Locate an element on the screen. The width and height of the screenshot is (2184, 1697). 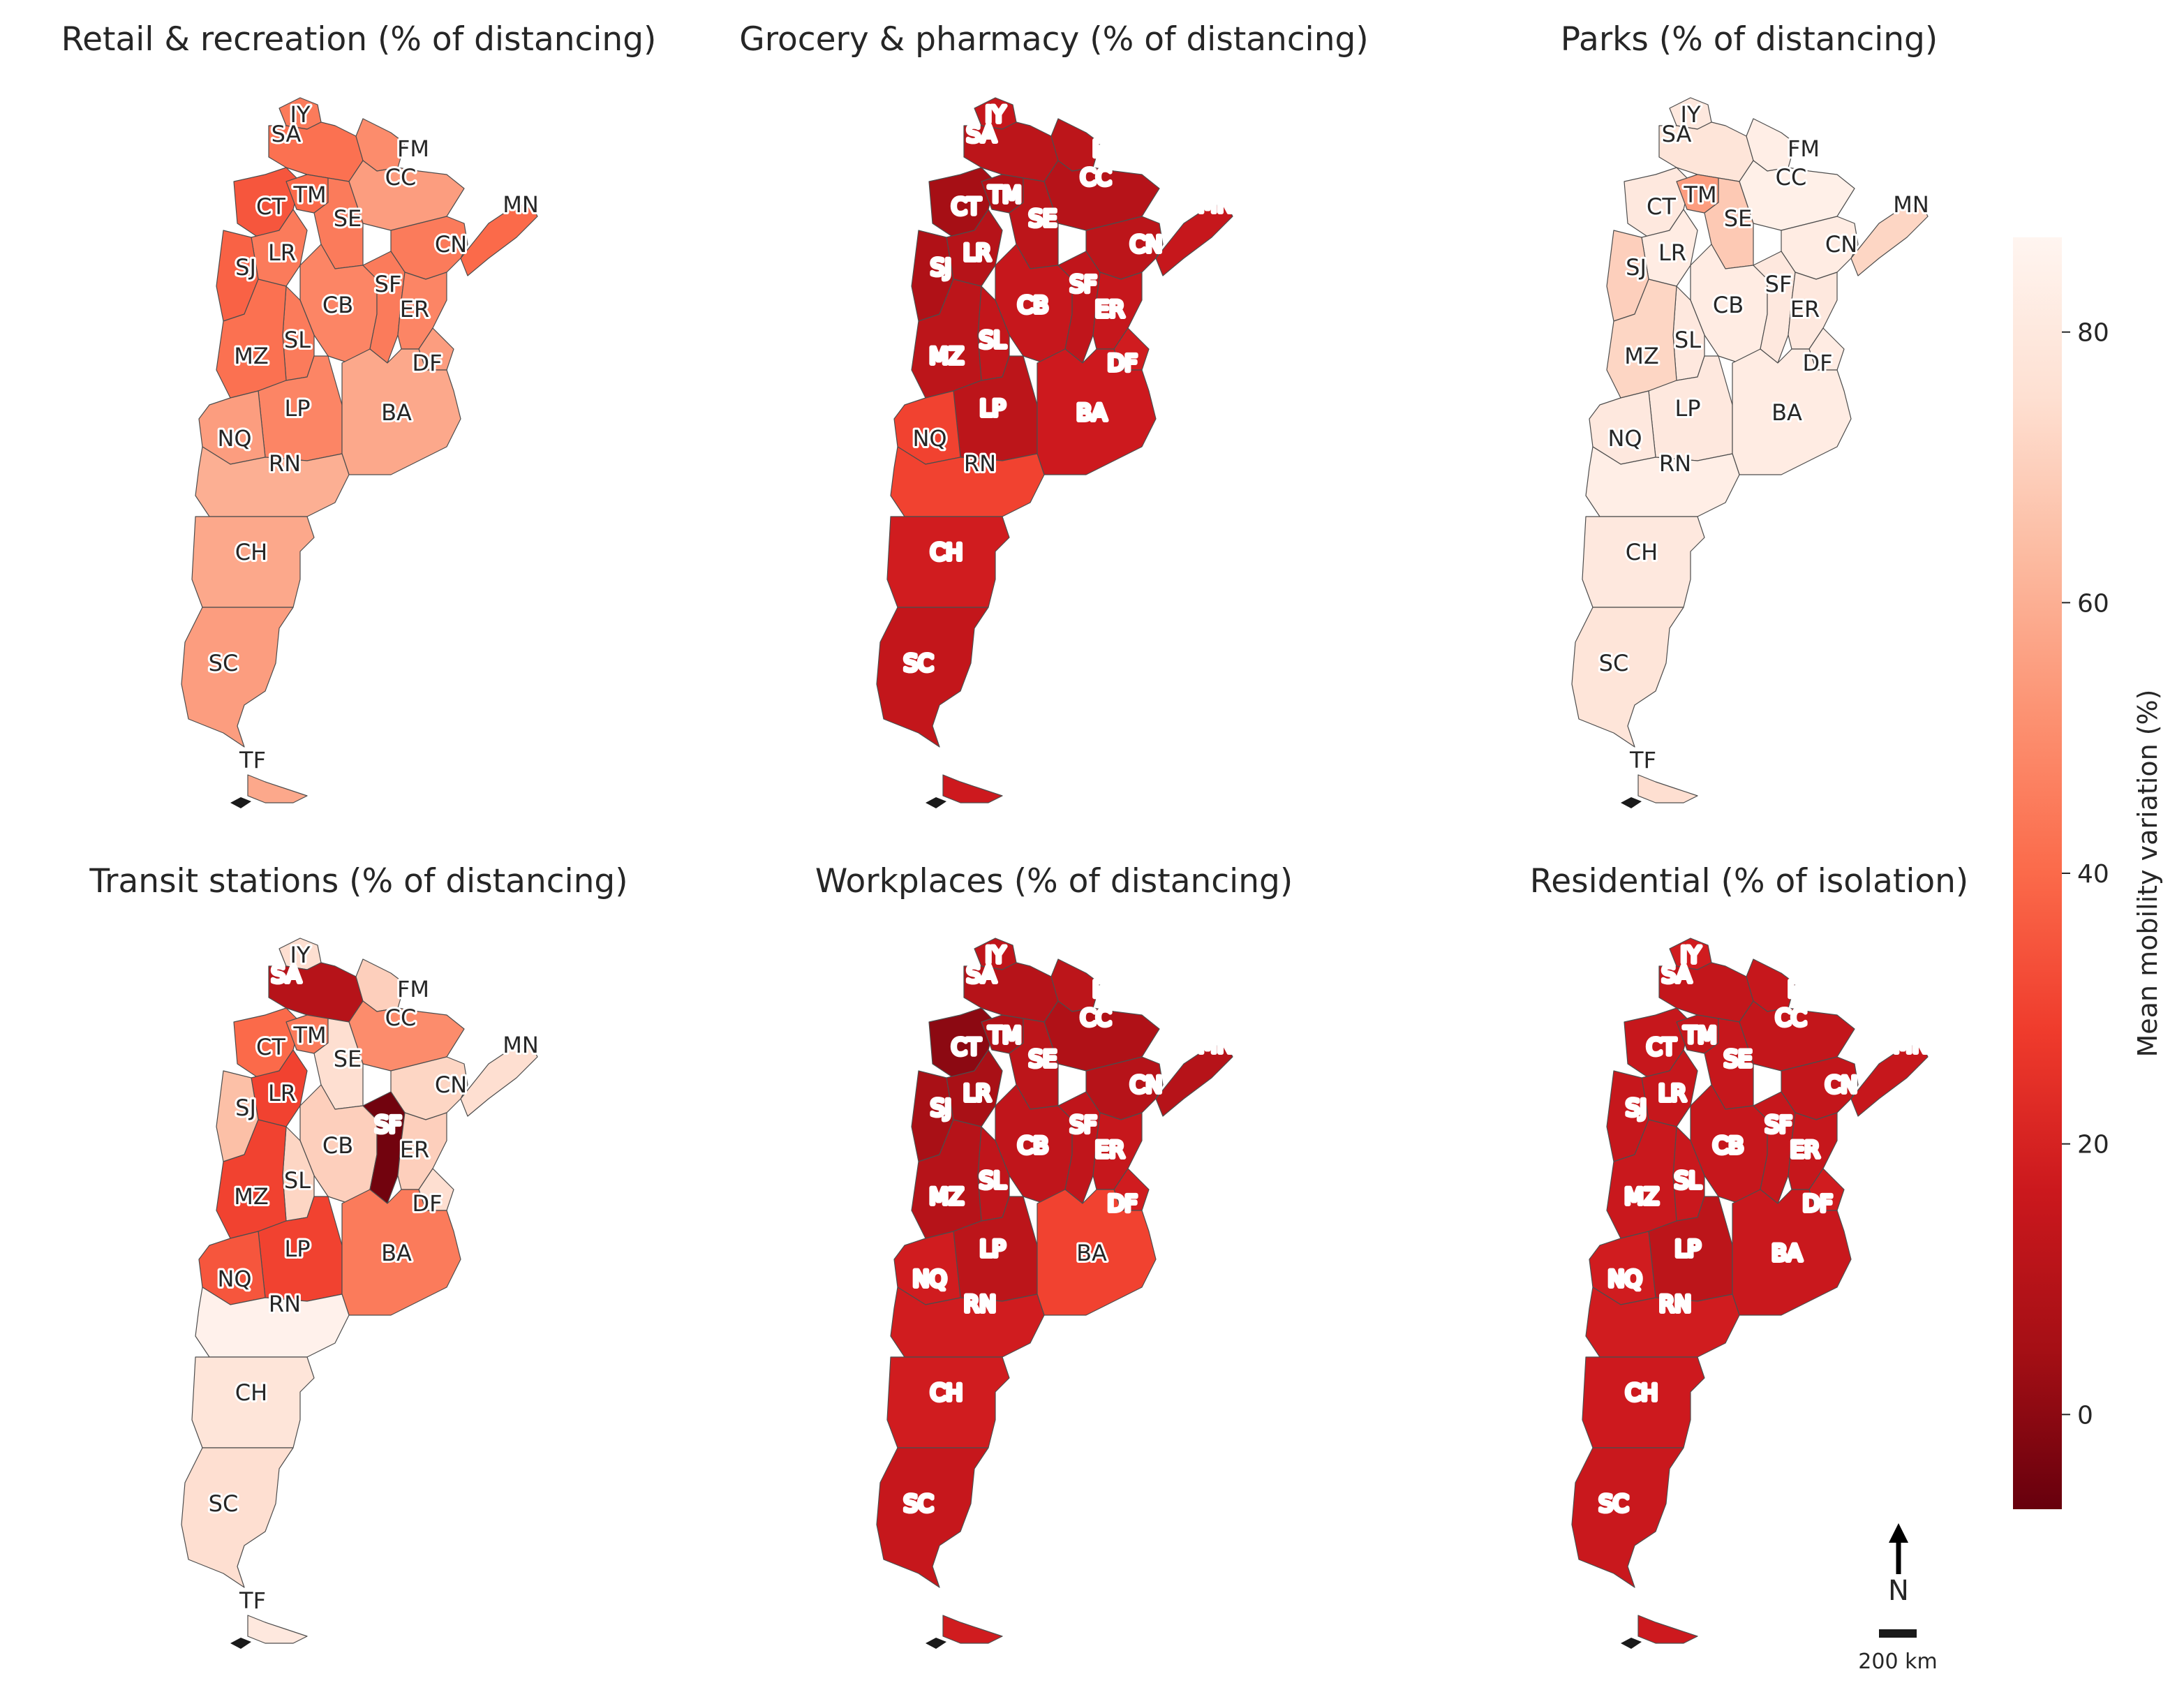
province-mz is located at coordinates (946, 1179).